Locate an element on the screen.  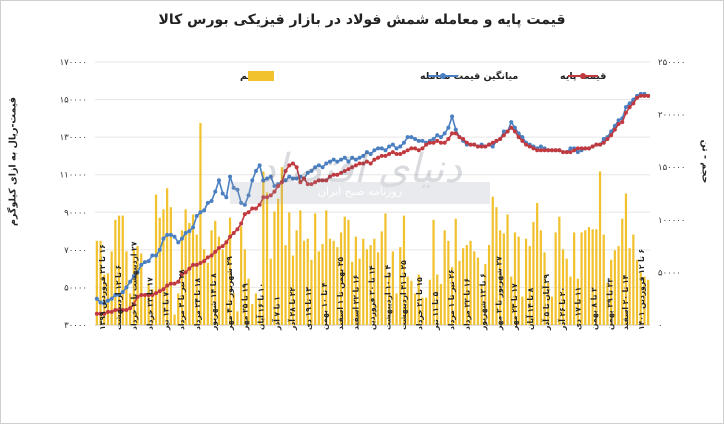
x-tick-11: ۱ تا ۷ آذر is located at coordinates (276, 313).